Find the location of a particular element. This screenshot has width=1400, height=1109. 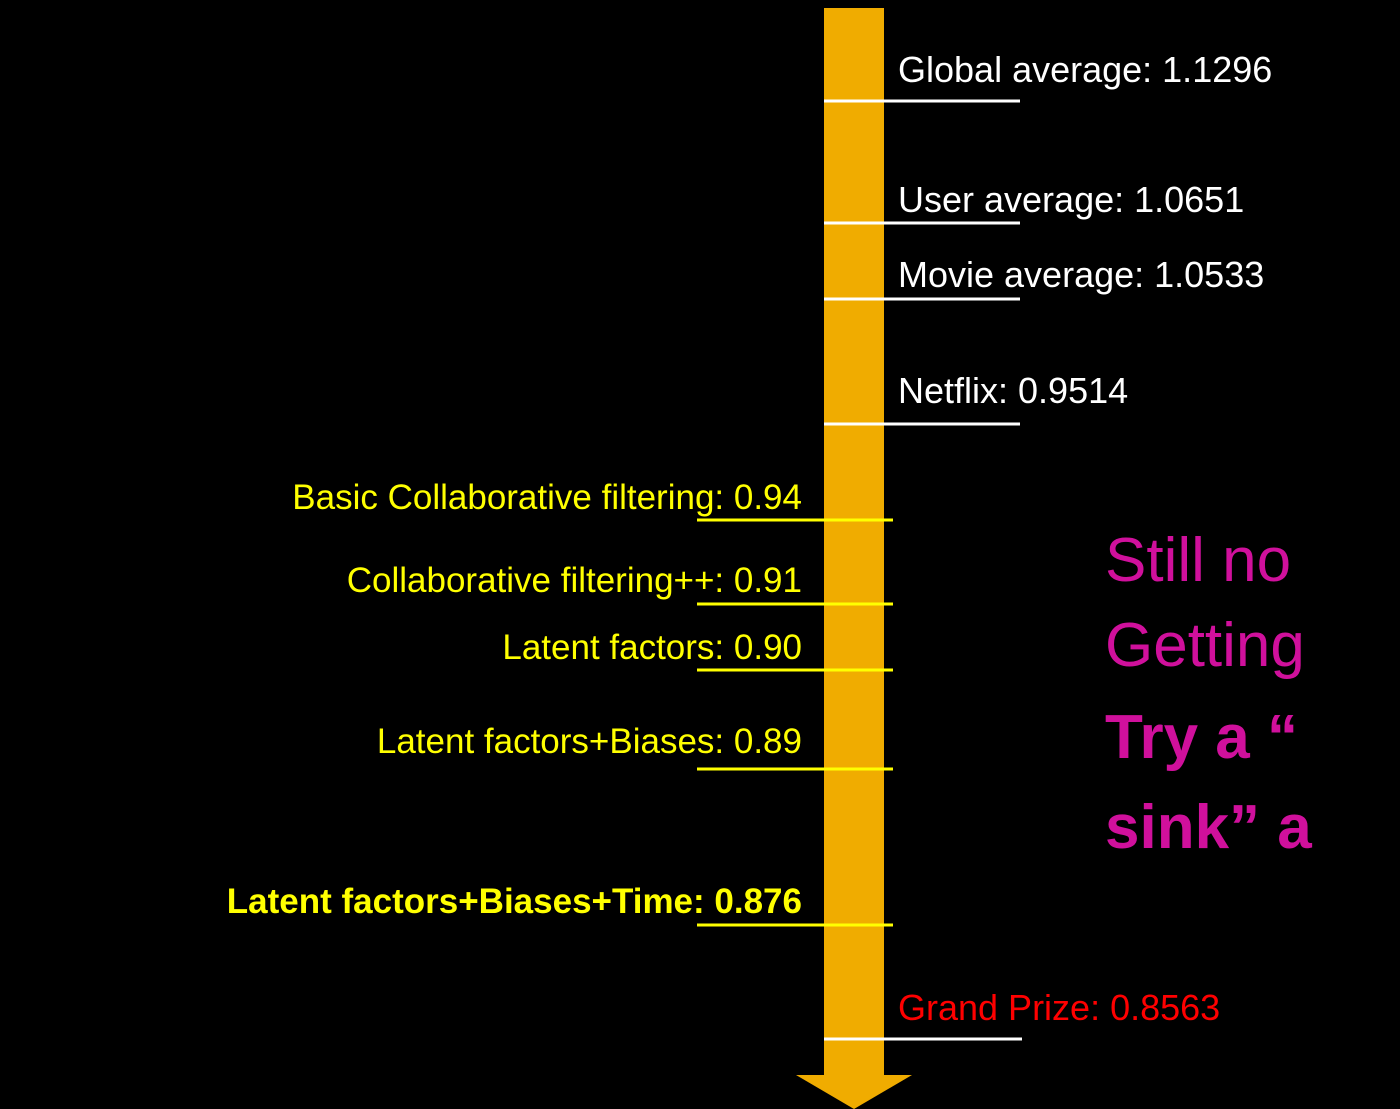

label: Latent factors+Biases+Time: 0.876 is located at coordinates (514, 901).